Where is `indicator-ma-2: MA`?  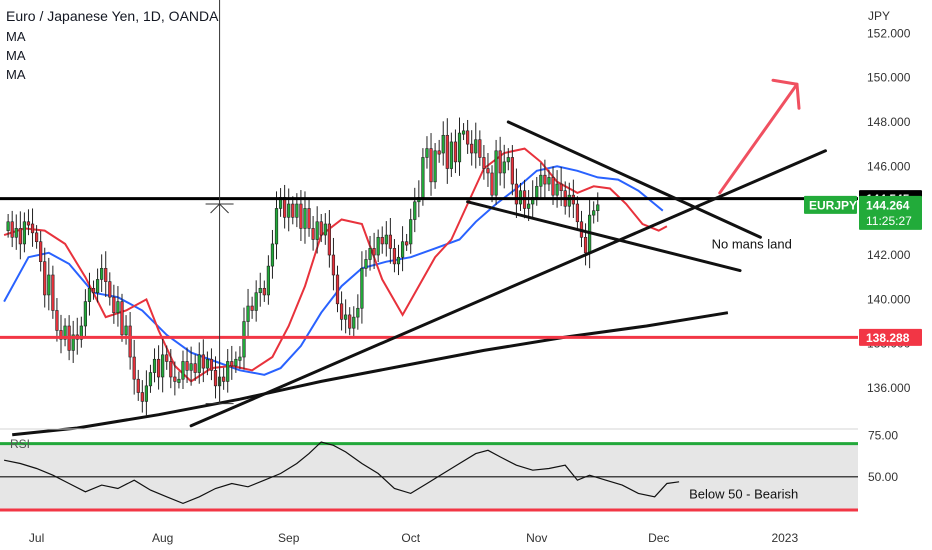 indicator-ma-2: MA is located at coordinates (16, 55).